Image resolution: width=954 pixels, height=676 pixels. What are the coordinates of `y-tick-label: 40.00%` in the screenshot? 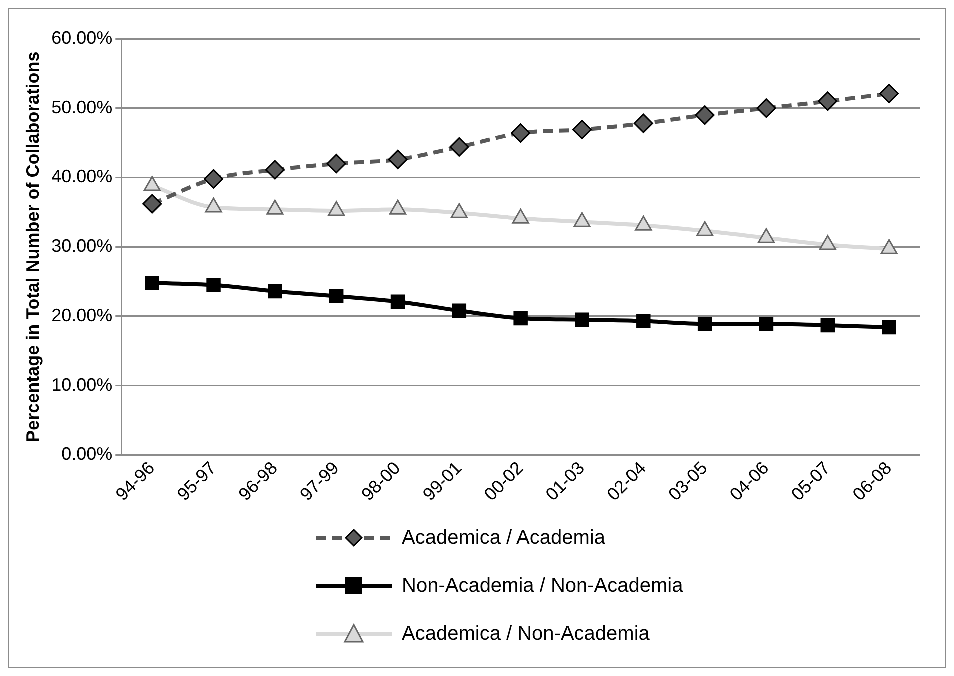 It's located at (82, 176).